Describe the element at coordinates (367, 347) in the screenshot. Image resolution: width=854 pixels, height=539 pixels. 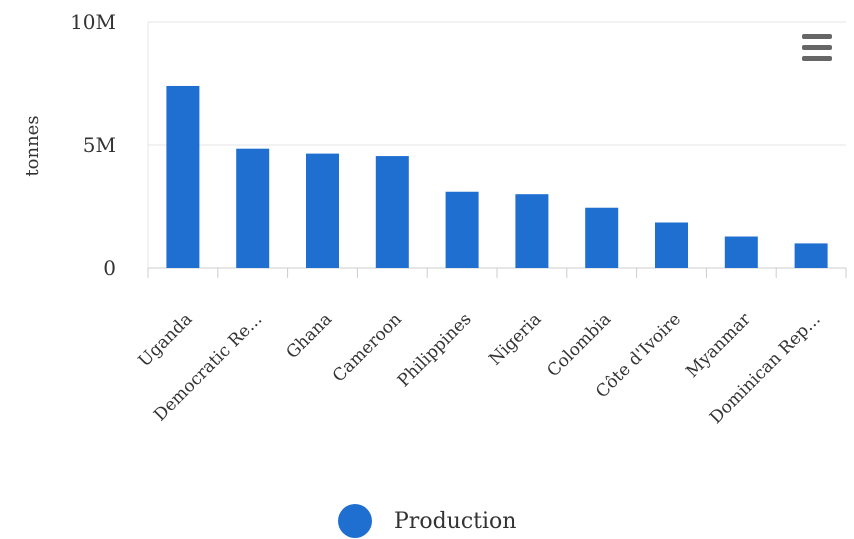
I see `x-tick-label: Cameroon` at that location.